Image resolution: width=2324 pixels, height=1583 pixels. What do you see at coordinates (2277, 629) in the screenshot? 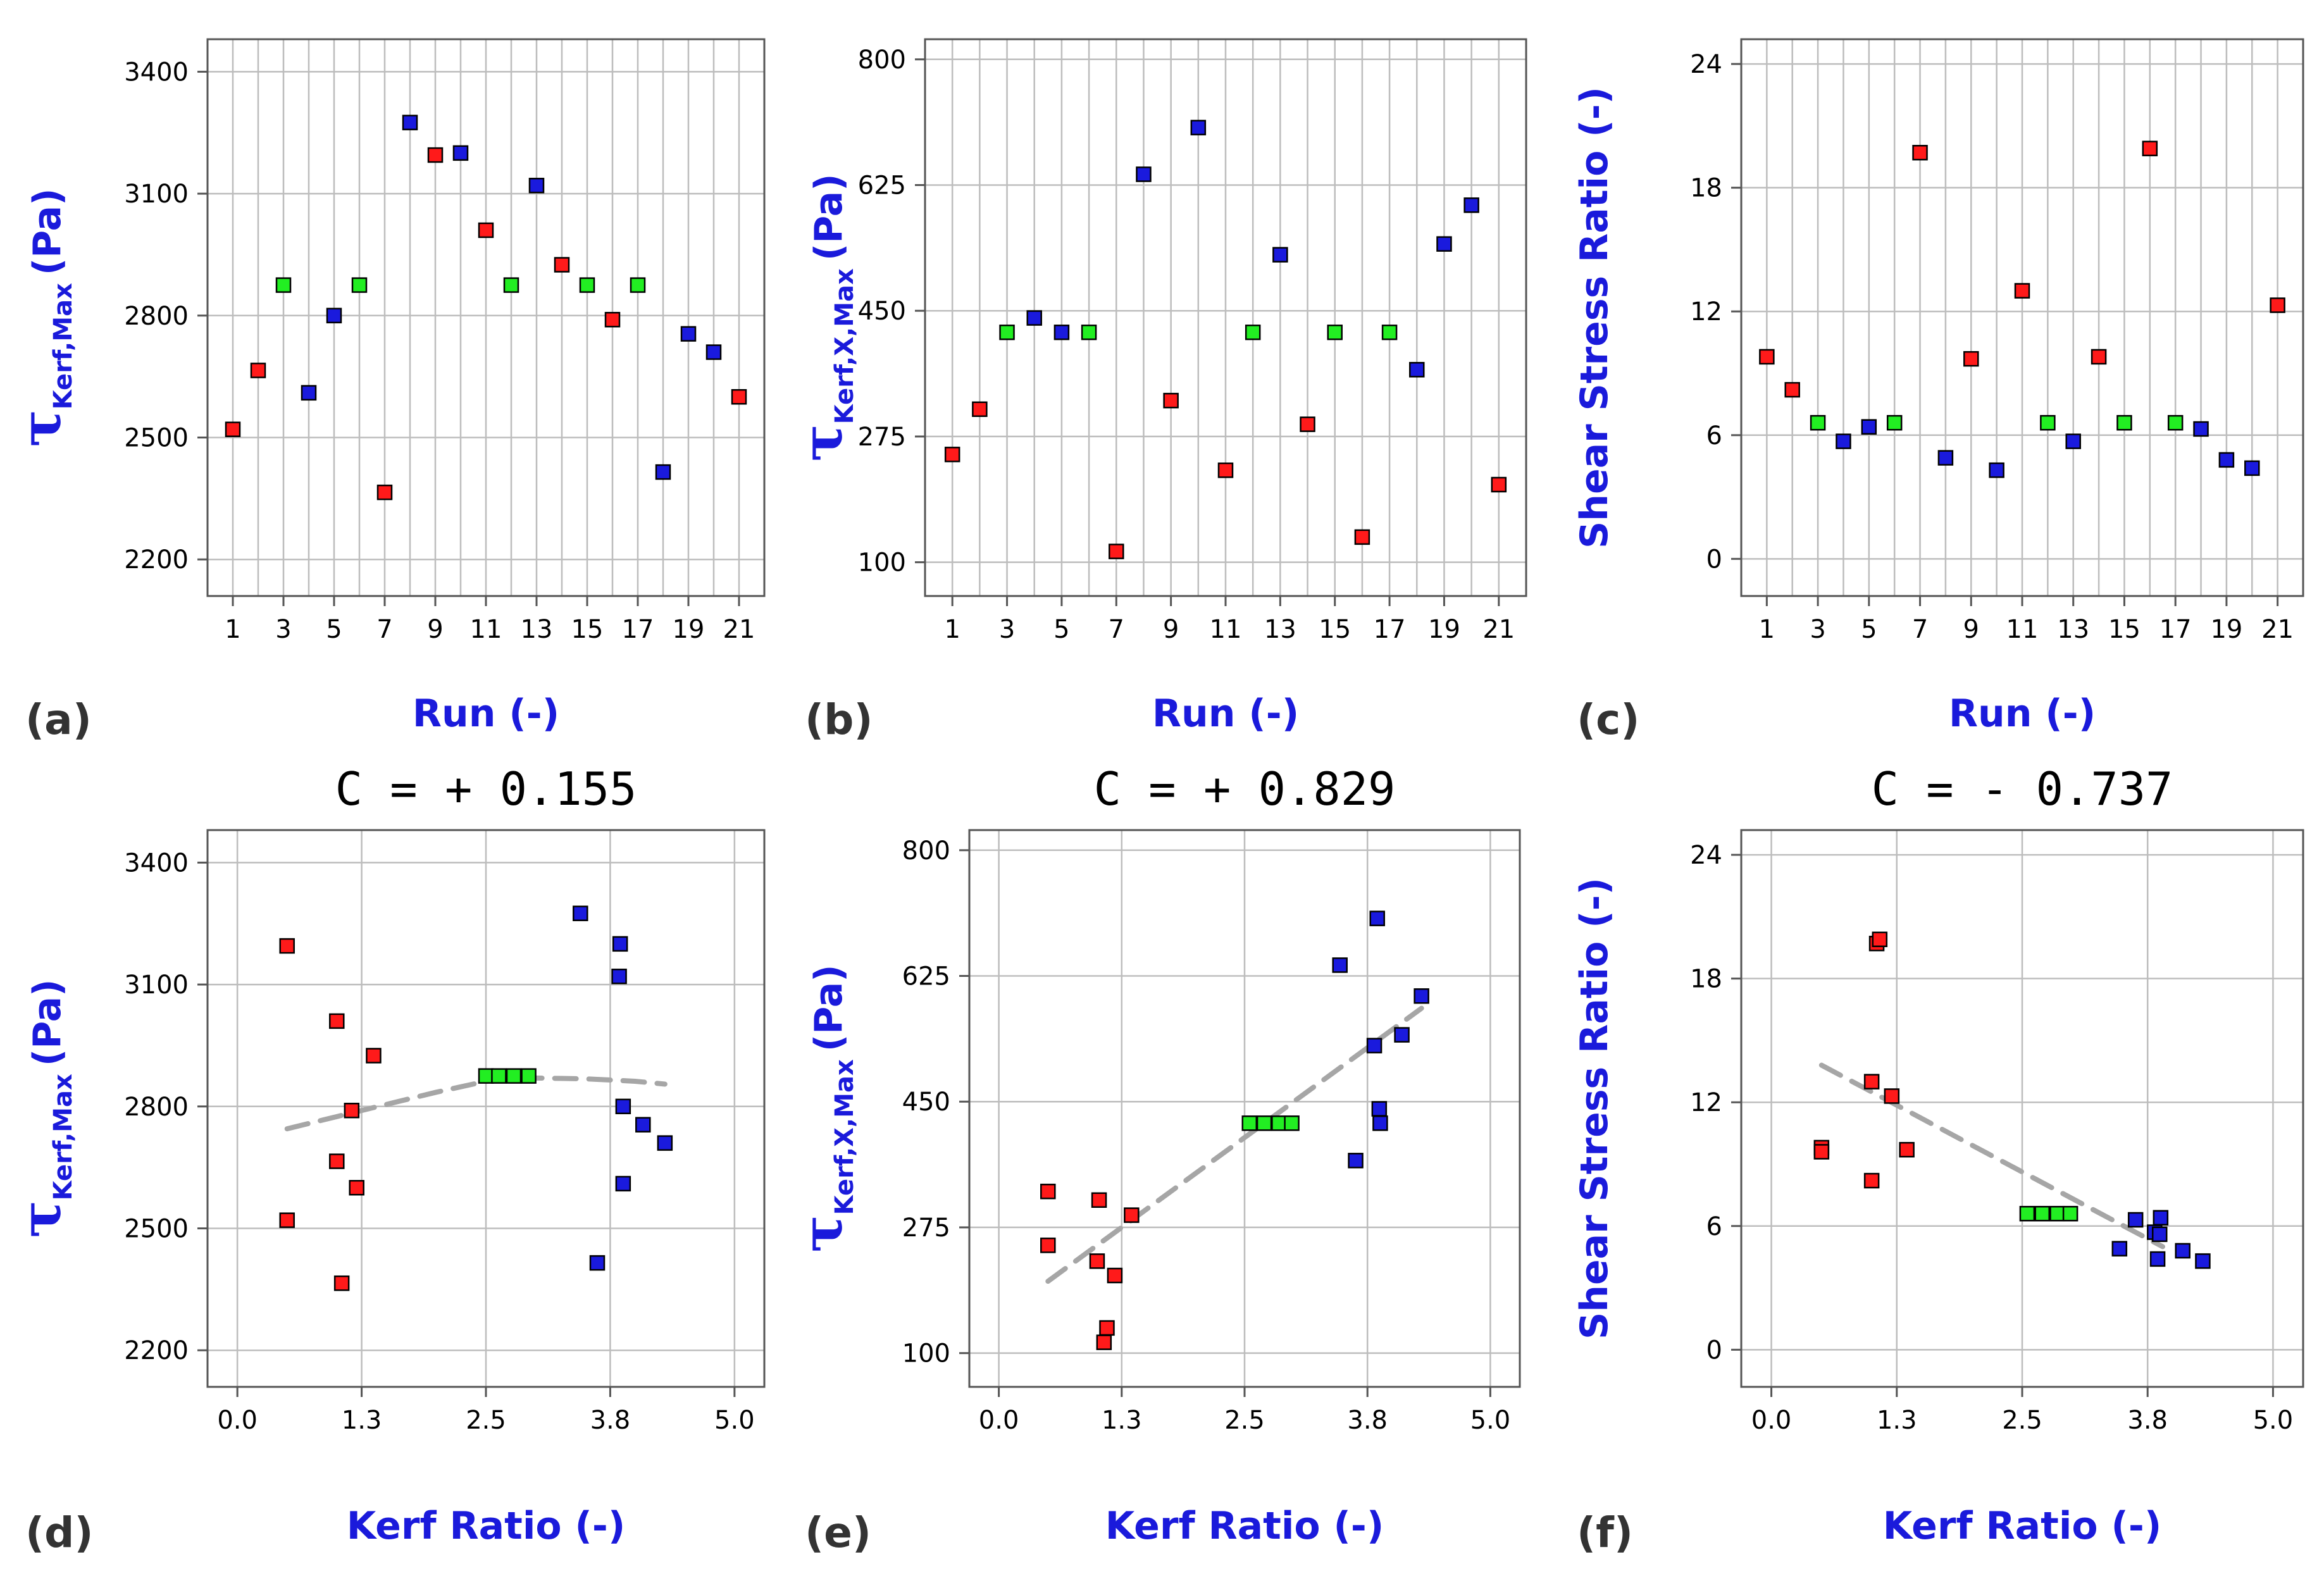
I see `x-tick-label: 21` at bounding box center [2277, 629].